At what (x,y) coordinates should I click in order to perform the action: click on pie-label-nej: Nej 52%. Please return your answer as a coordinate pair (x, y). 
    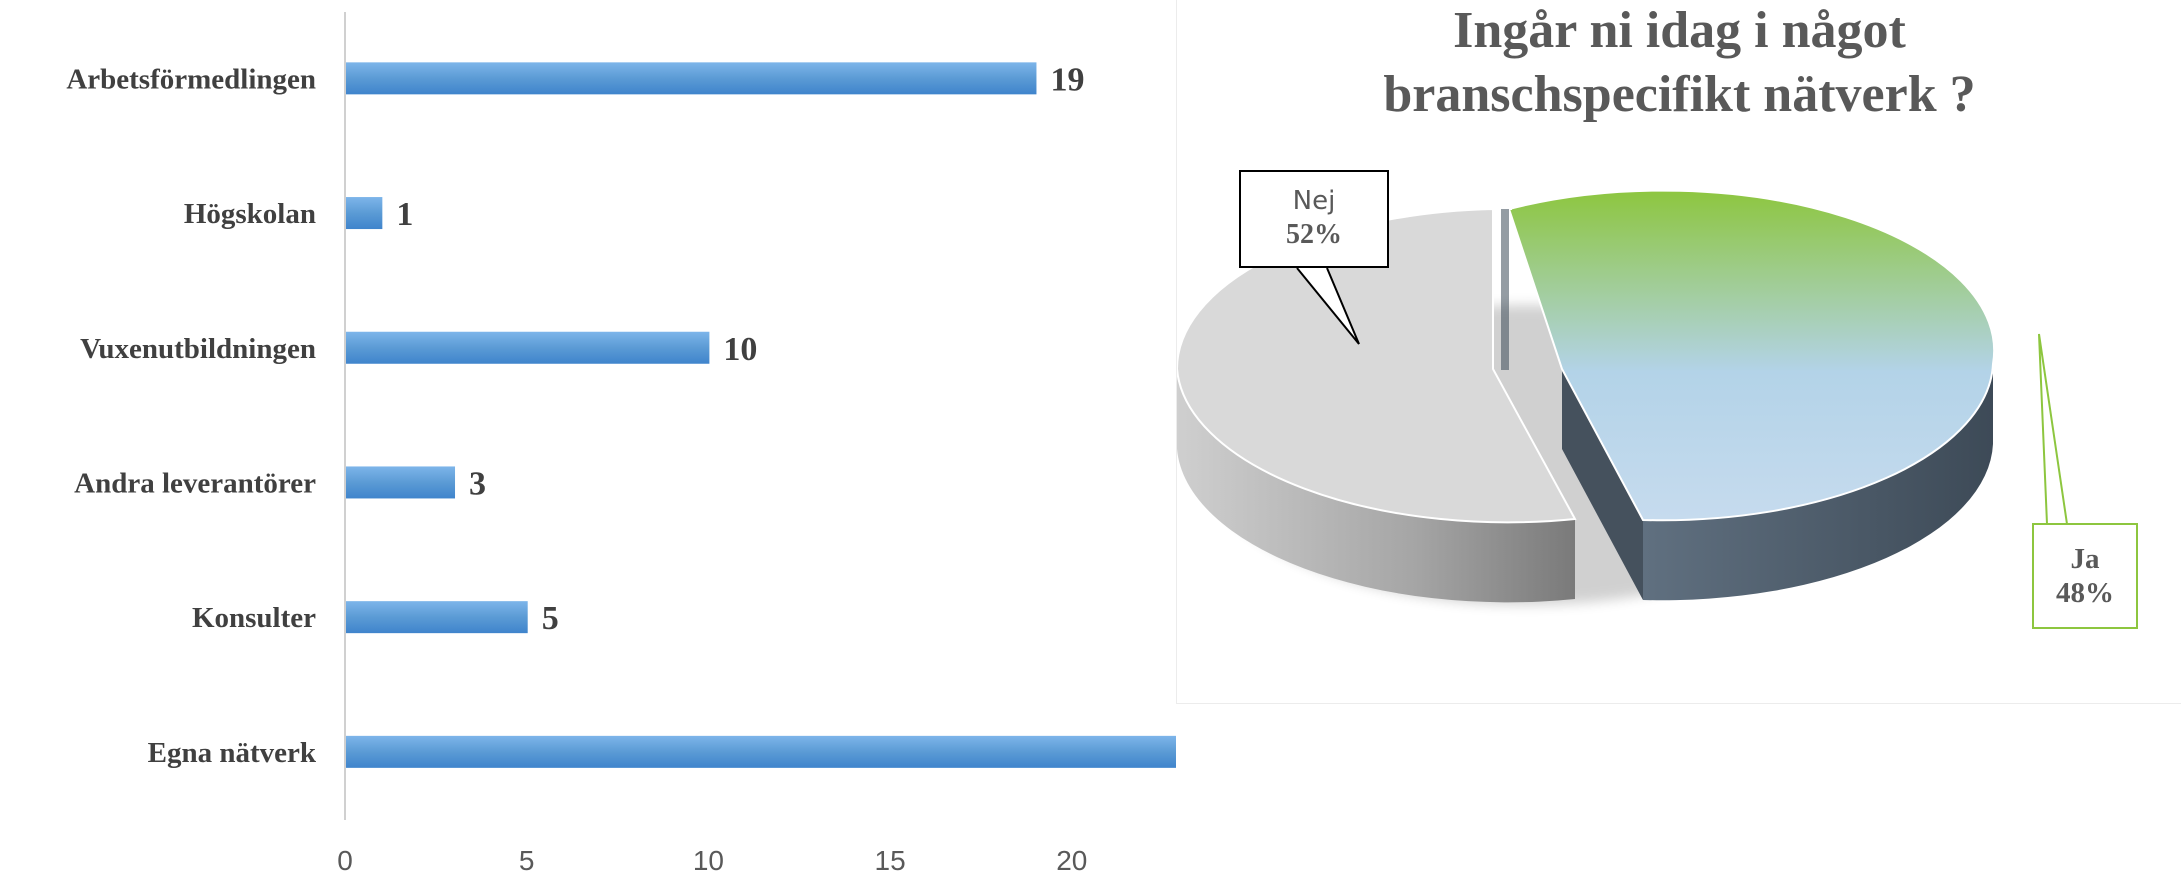
    Looking at the image, I should click on (1314, 219).